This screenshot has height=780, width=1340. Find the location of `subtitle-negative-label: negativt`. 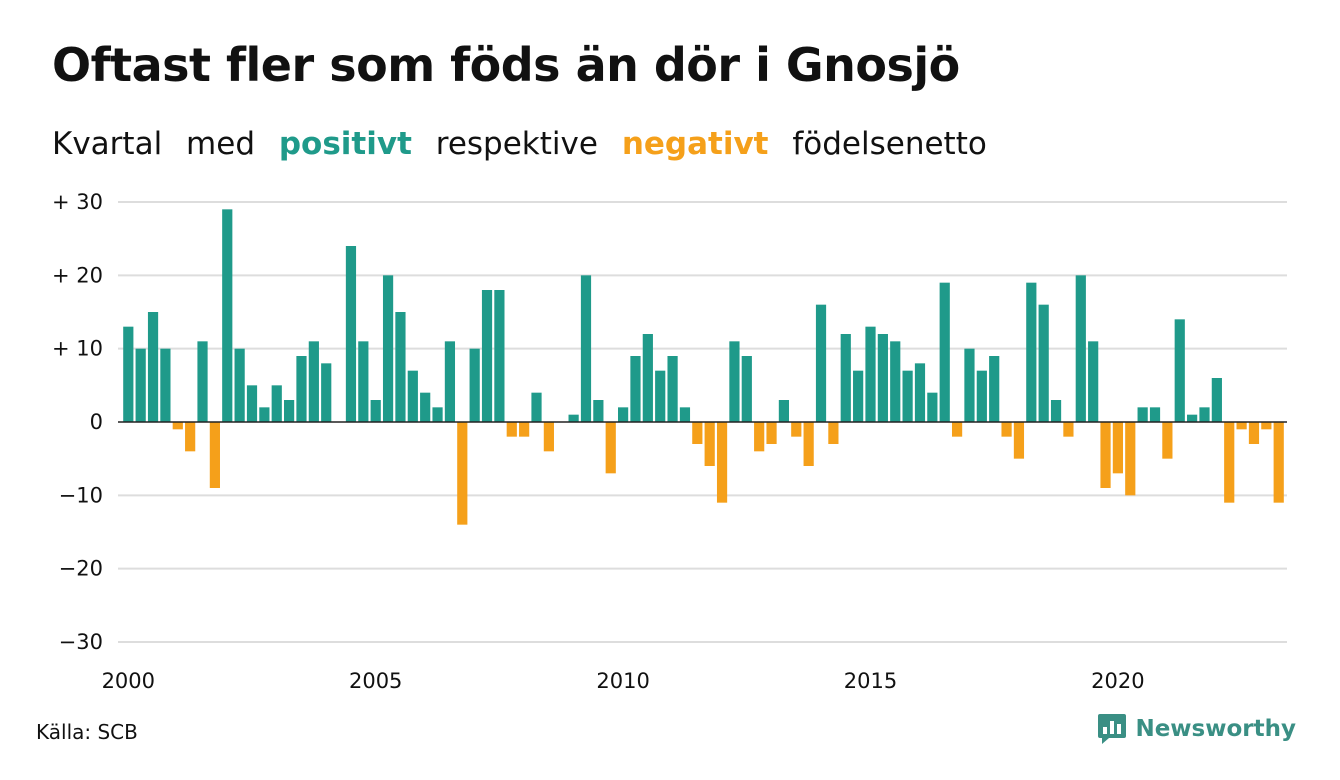

subtitle-negative-label: negativt is located at coordinates (695, 144).